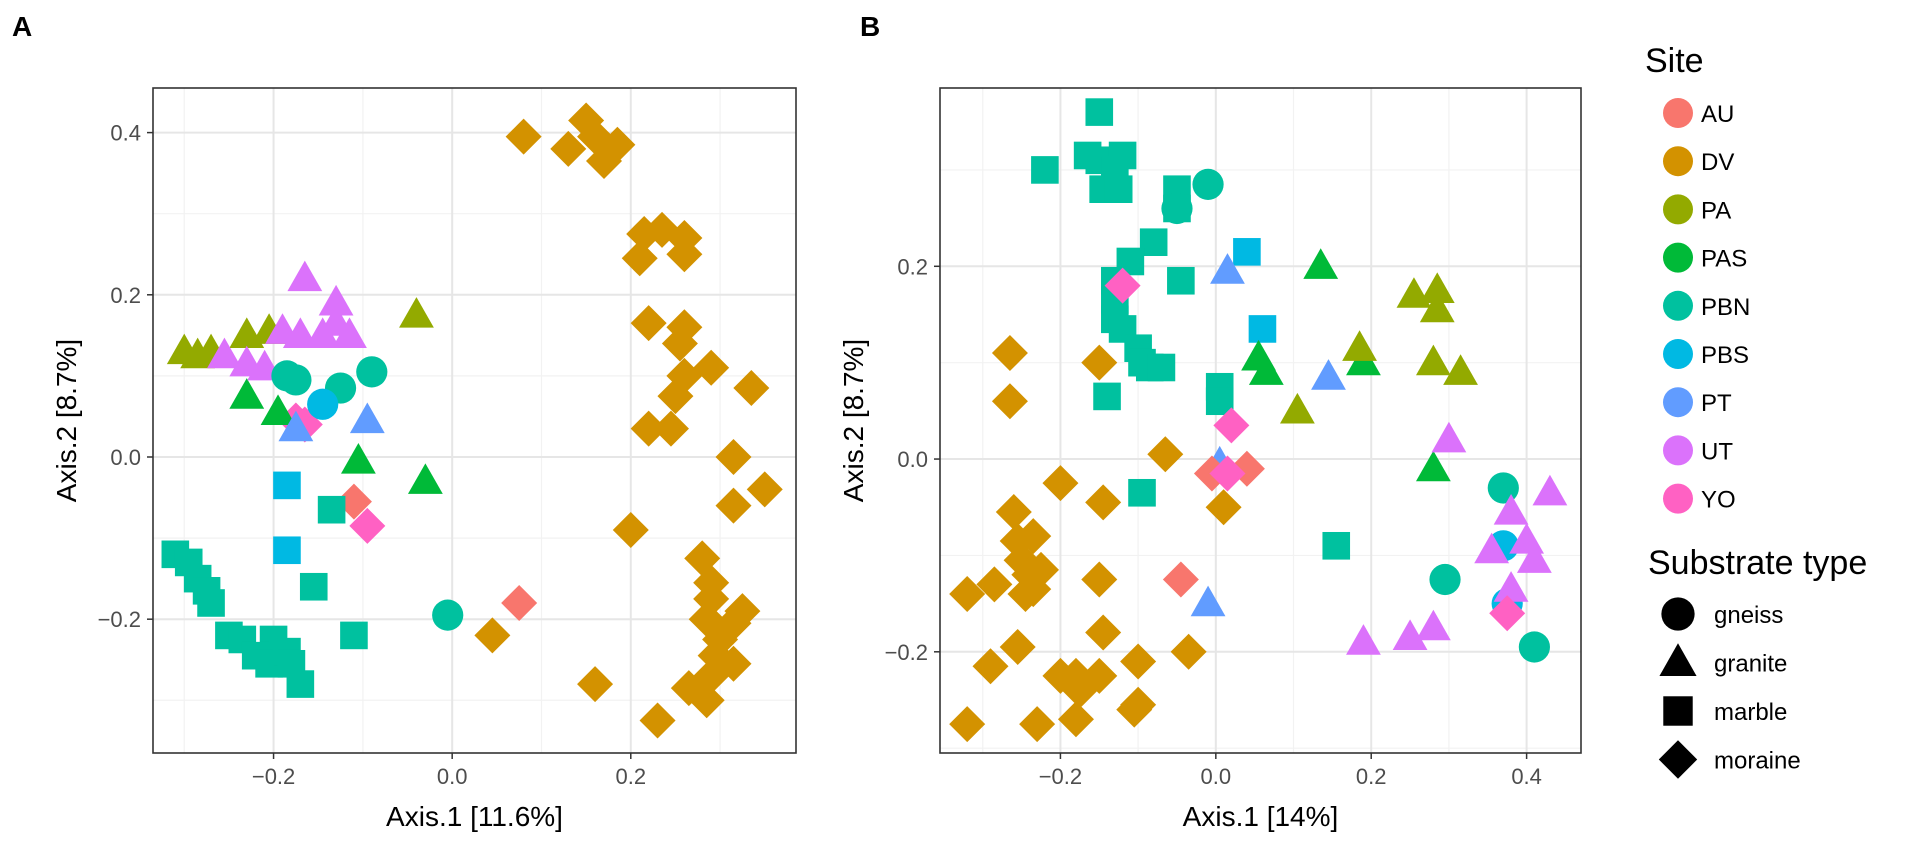  I want to click on triangle-icon, so click(1678, 659).